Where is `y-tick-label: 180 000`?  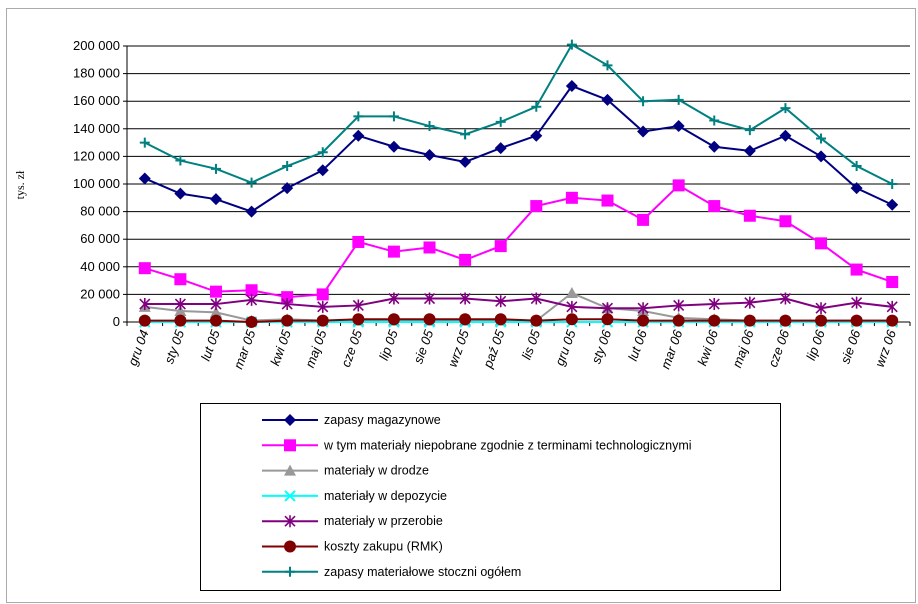
y-tick-label: 180 000 is located at coordinates (96, 73).